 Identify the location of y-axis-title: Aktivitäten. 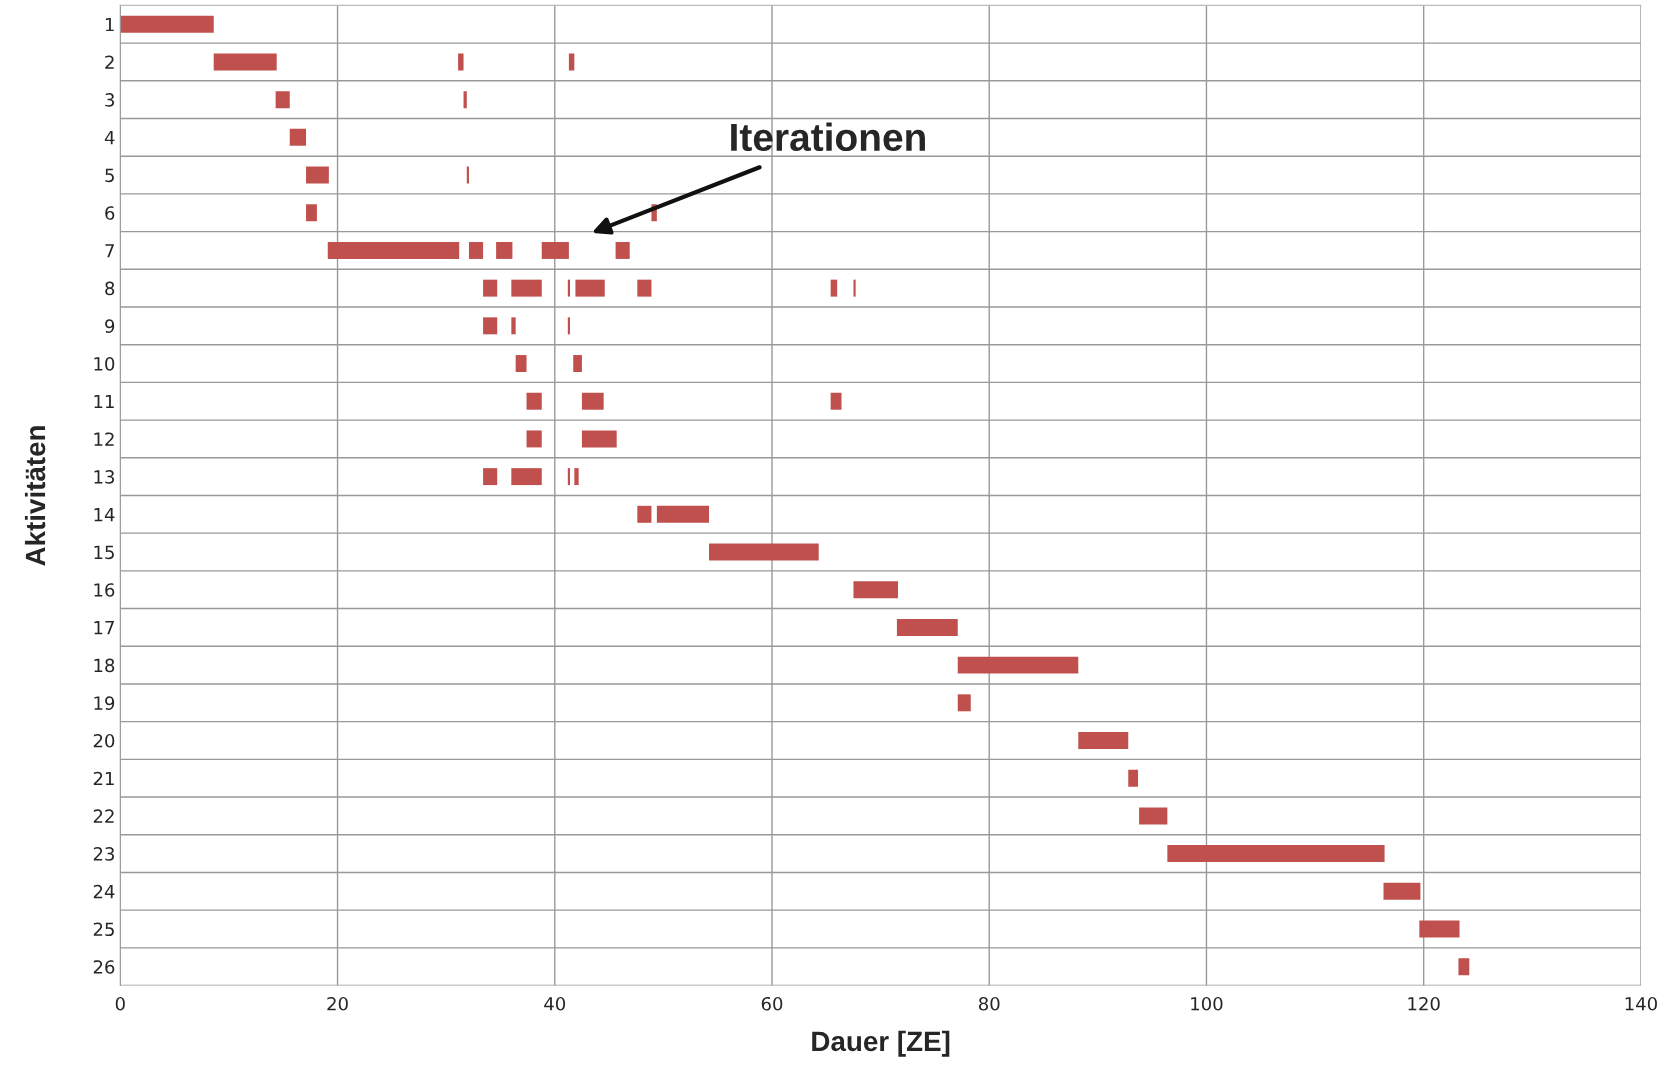
(35, 496).